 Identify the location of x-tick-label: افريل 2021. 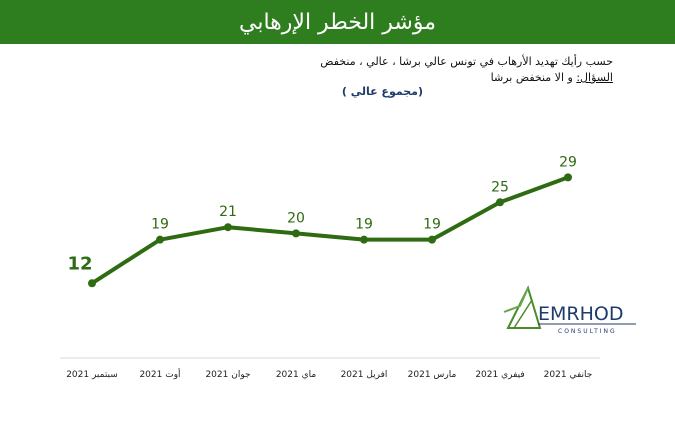
(364, 375).